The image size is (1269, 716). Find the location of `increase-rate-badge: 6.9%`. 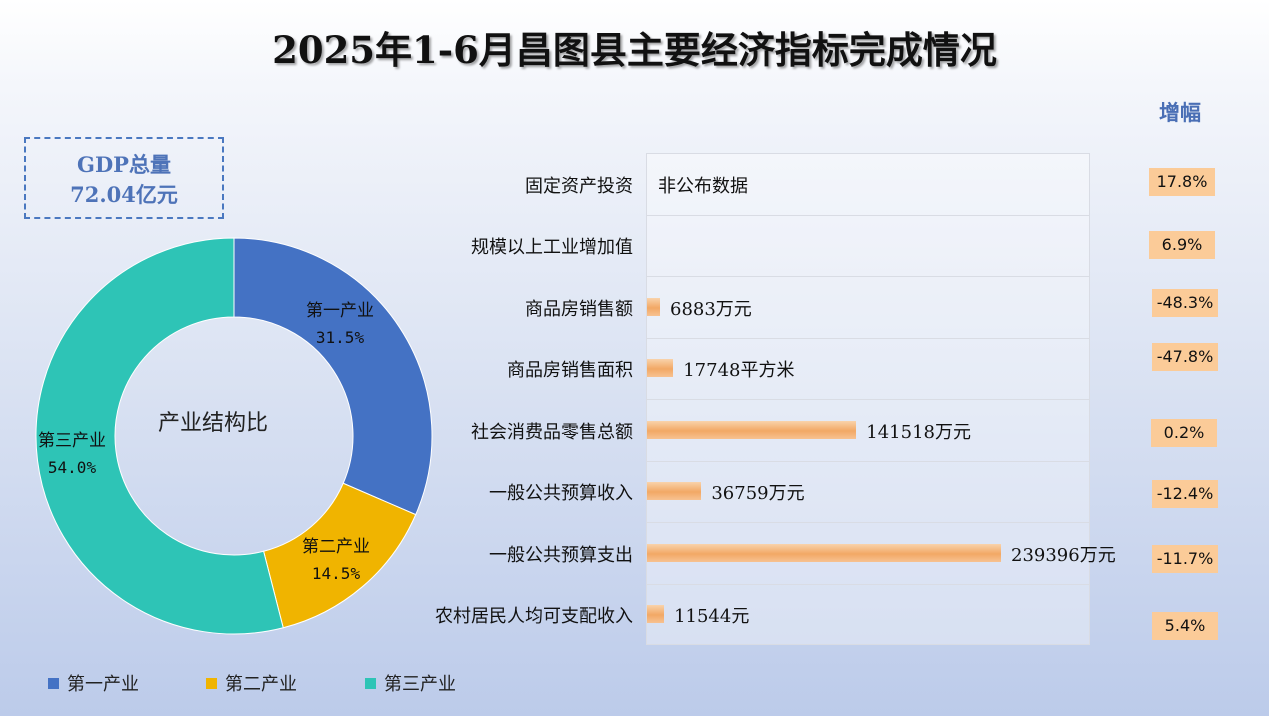

increase-rate-badge: 6.9% is located at coordinates (1182, 245).